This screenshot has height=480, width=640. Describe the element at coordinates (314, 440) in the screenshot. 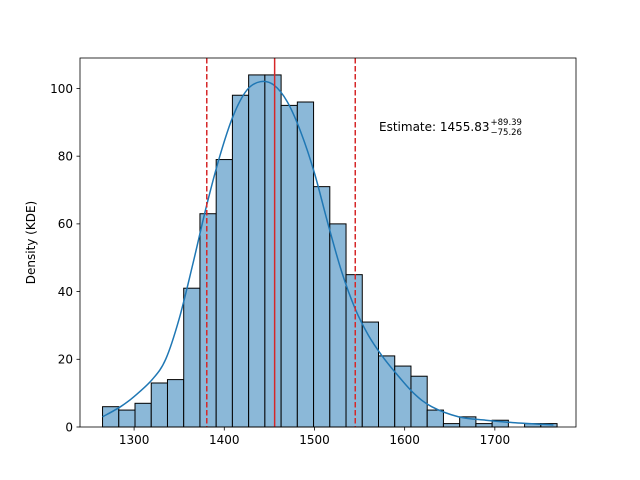

I see `x-tick-label: 1500` at that location.